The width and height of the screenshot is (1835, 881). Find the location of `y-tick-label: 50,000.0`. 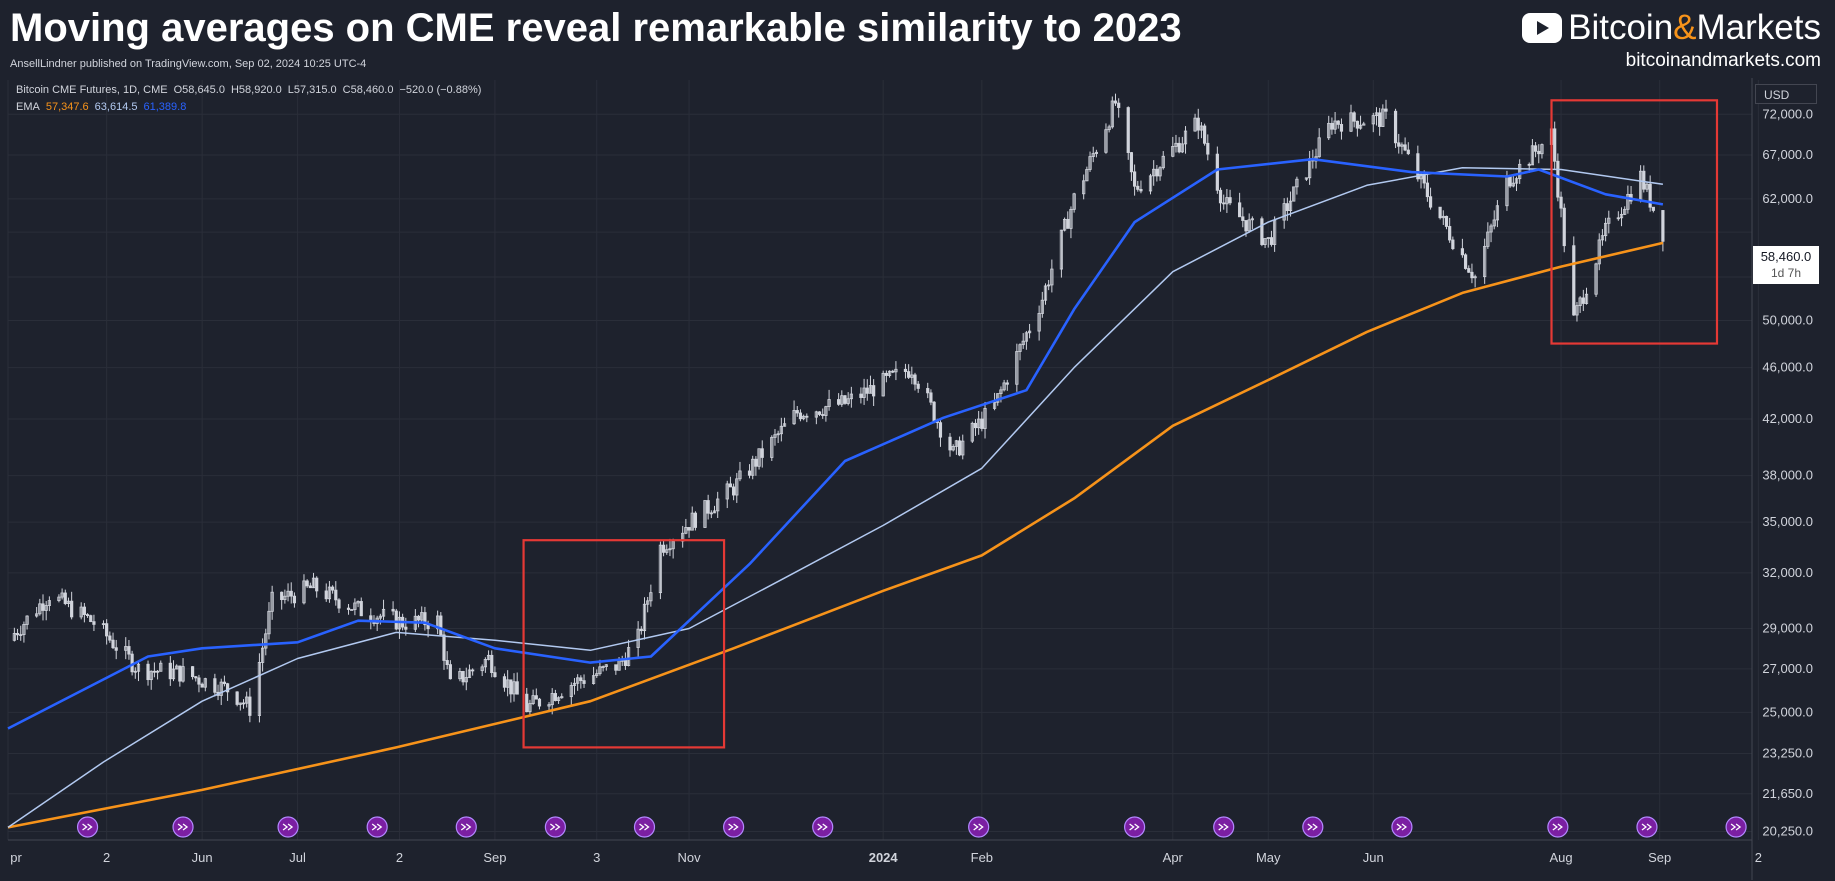

y-tick-label: 50,000.0 is located at coordinates (1787, 319).